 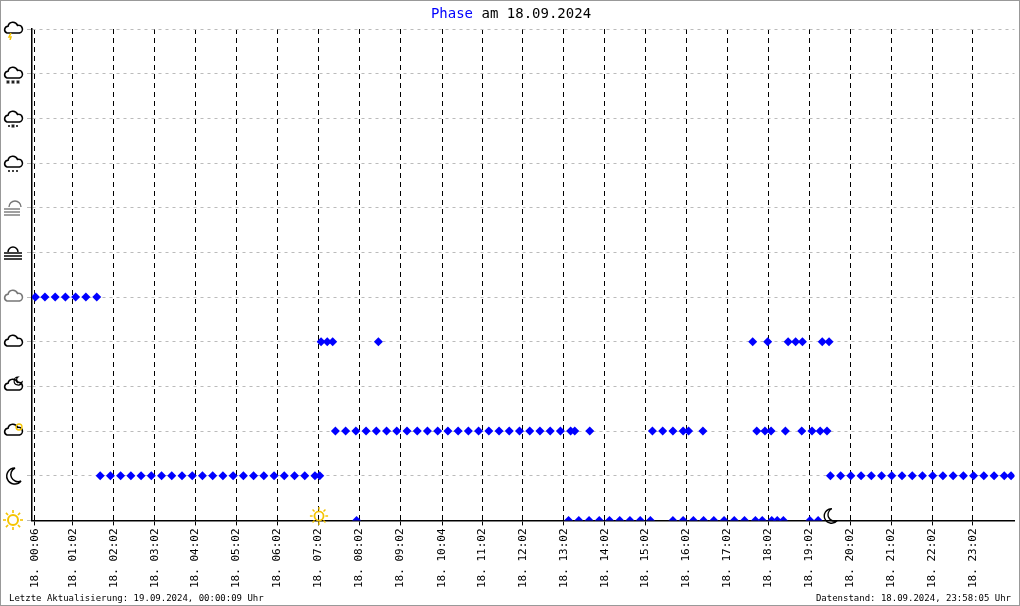 I want to click on x-tick-label: 18. 23:02, so click(x=972, y=558).